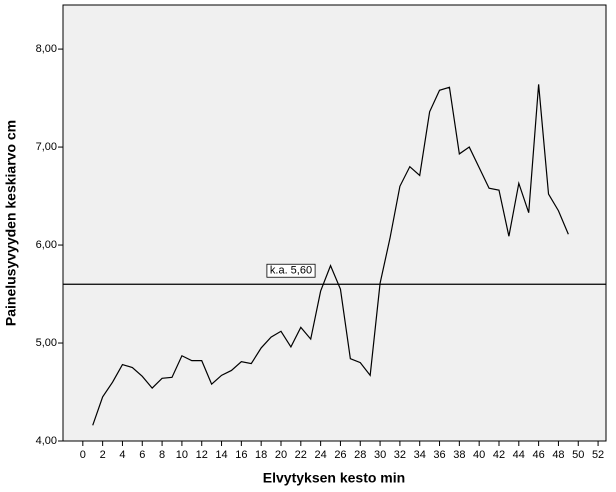 The width and height of the screenshot is (616, 492). Describe the element at coordinates (400, 455) in the screenshot. I see `x-tick-label: 32` at that location.